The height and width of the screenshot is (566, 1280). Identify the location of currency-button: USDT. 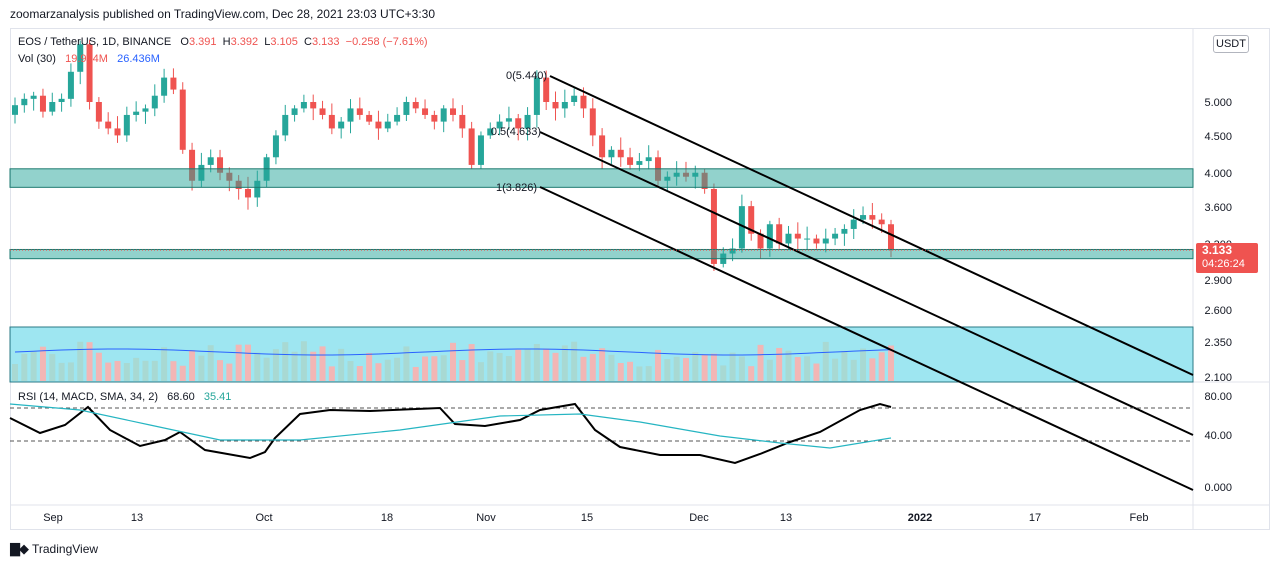
(1231, 44).